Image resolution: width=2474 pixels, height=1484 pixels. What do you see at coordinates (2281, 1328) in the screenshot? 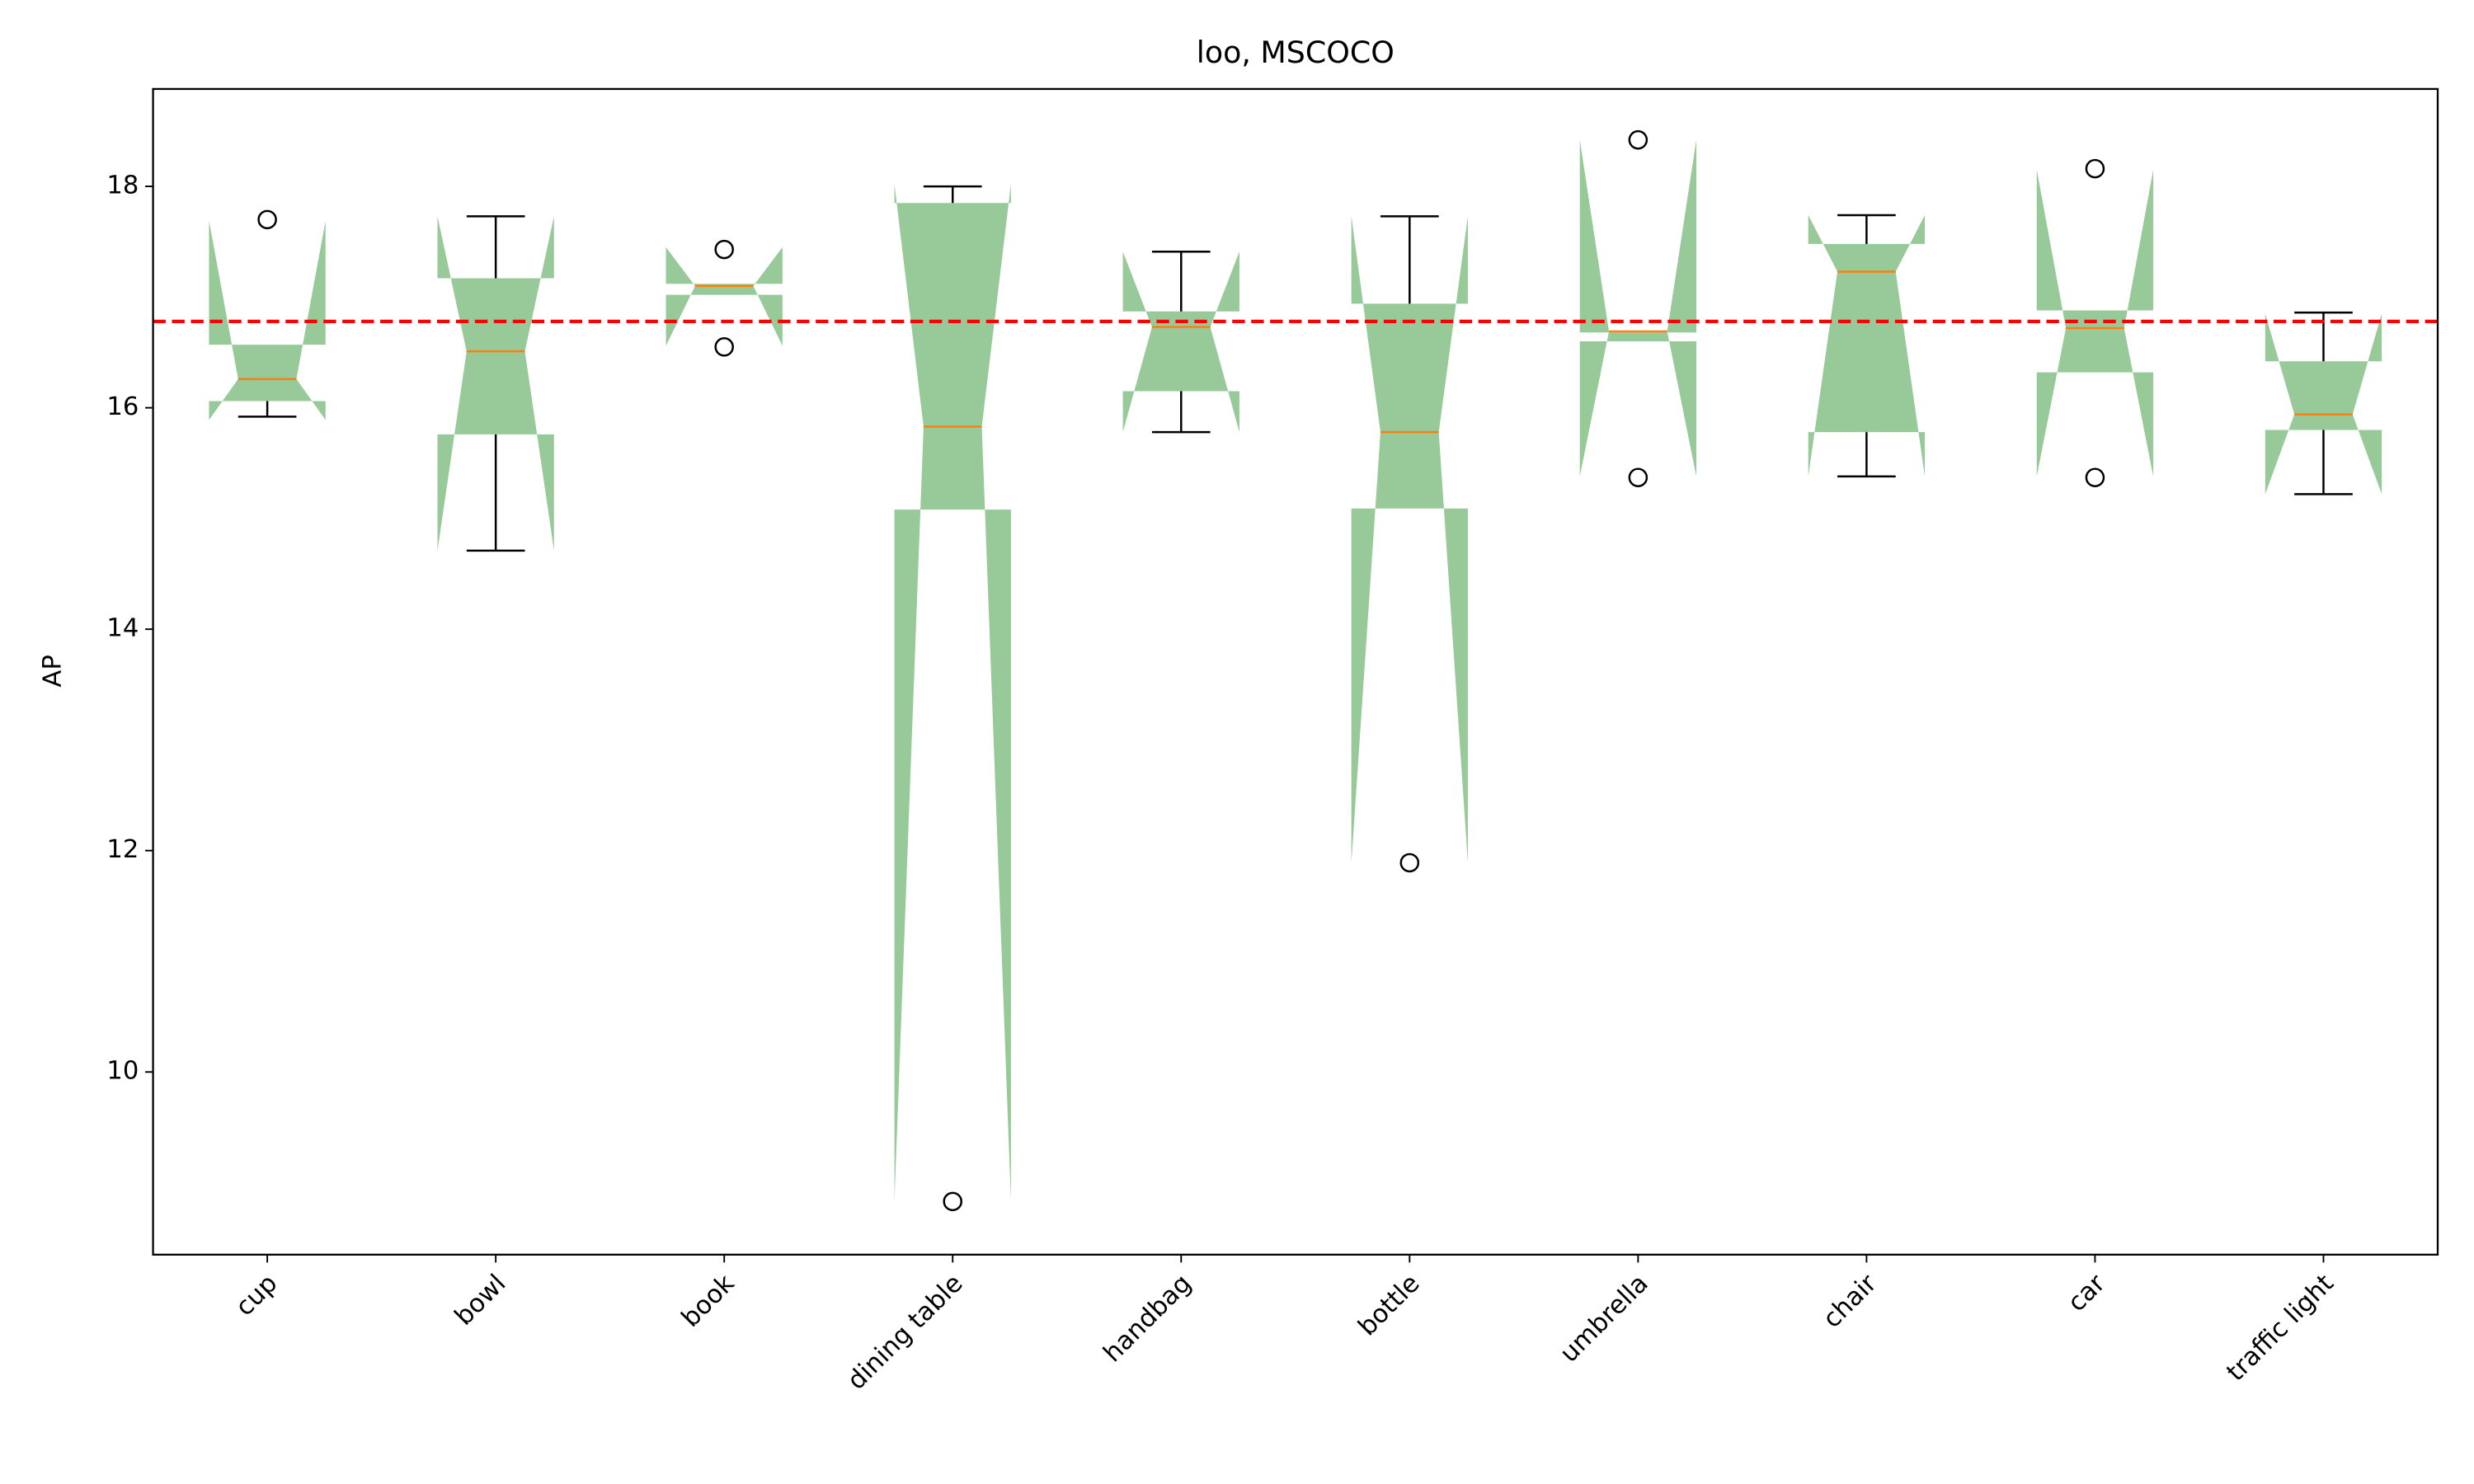
I see `x-tick-label: traffic light` at bounding box center [2281, 1328].